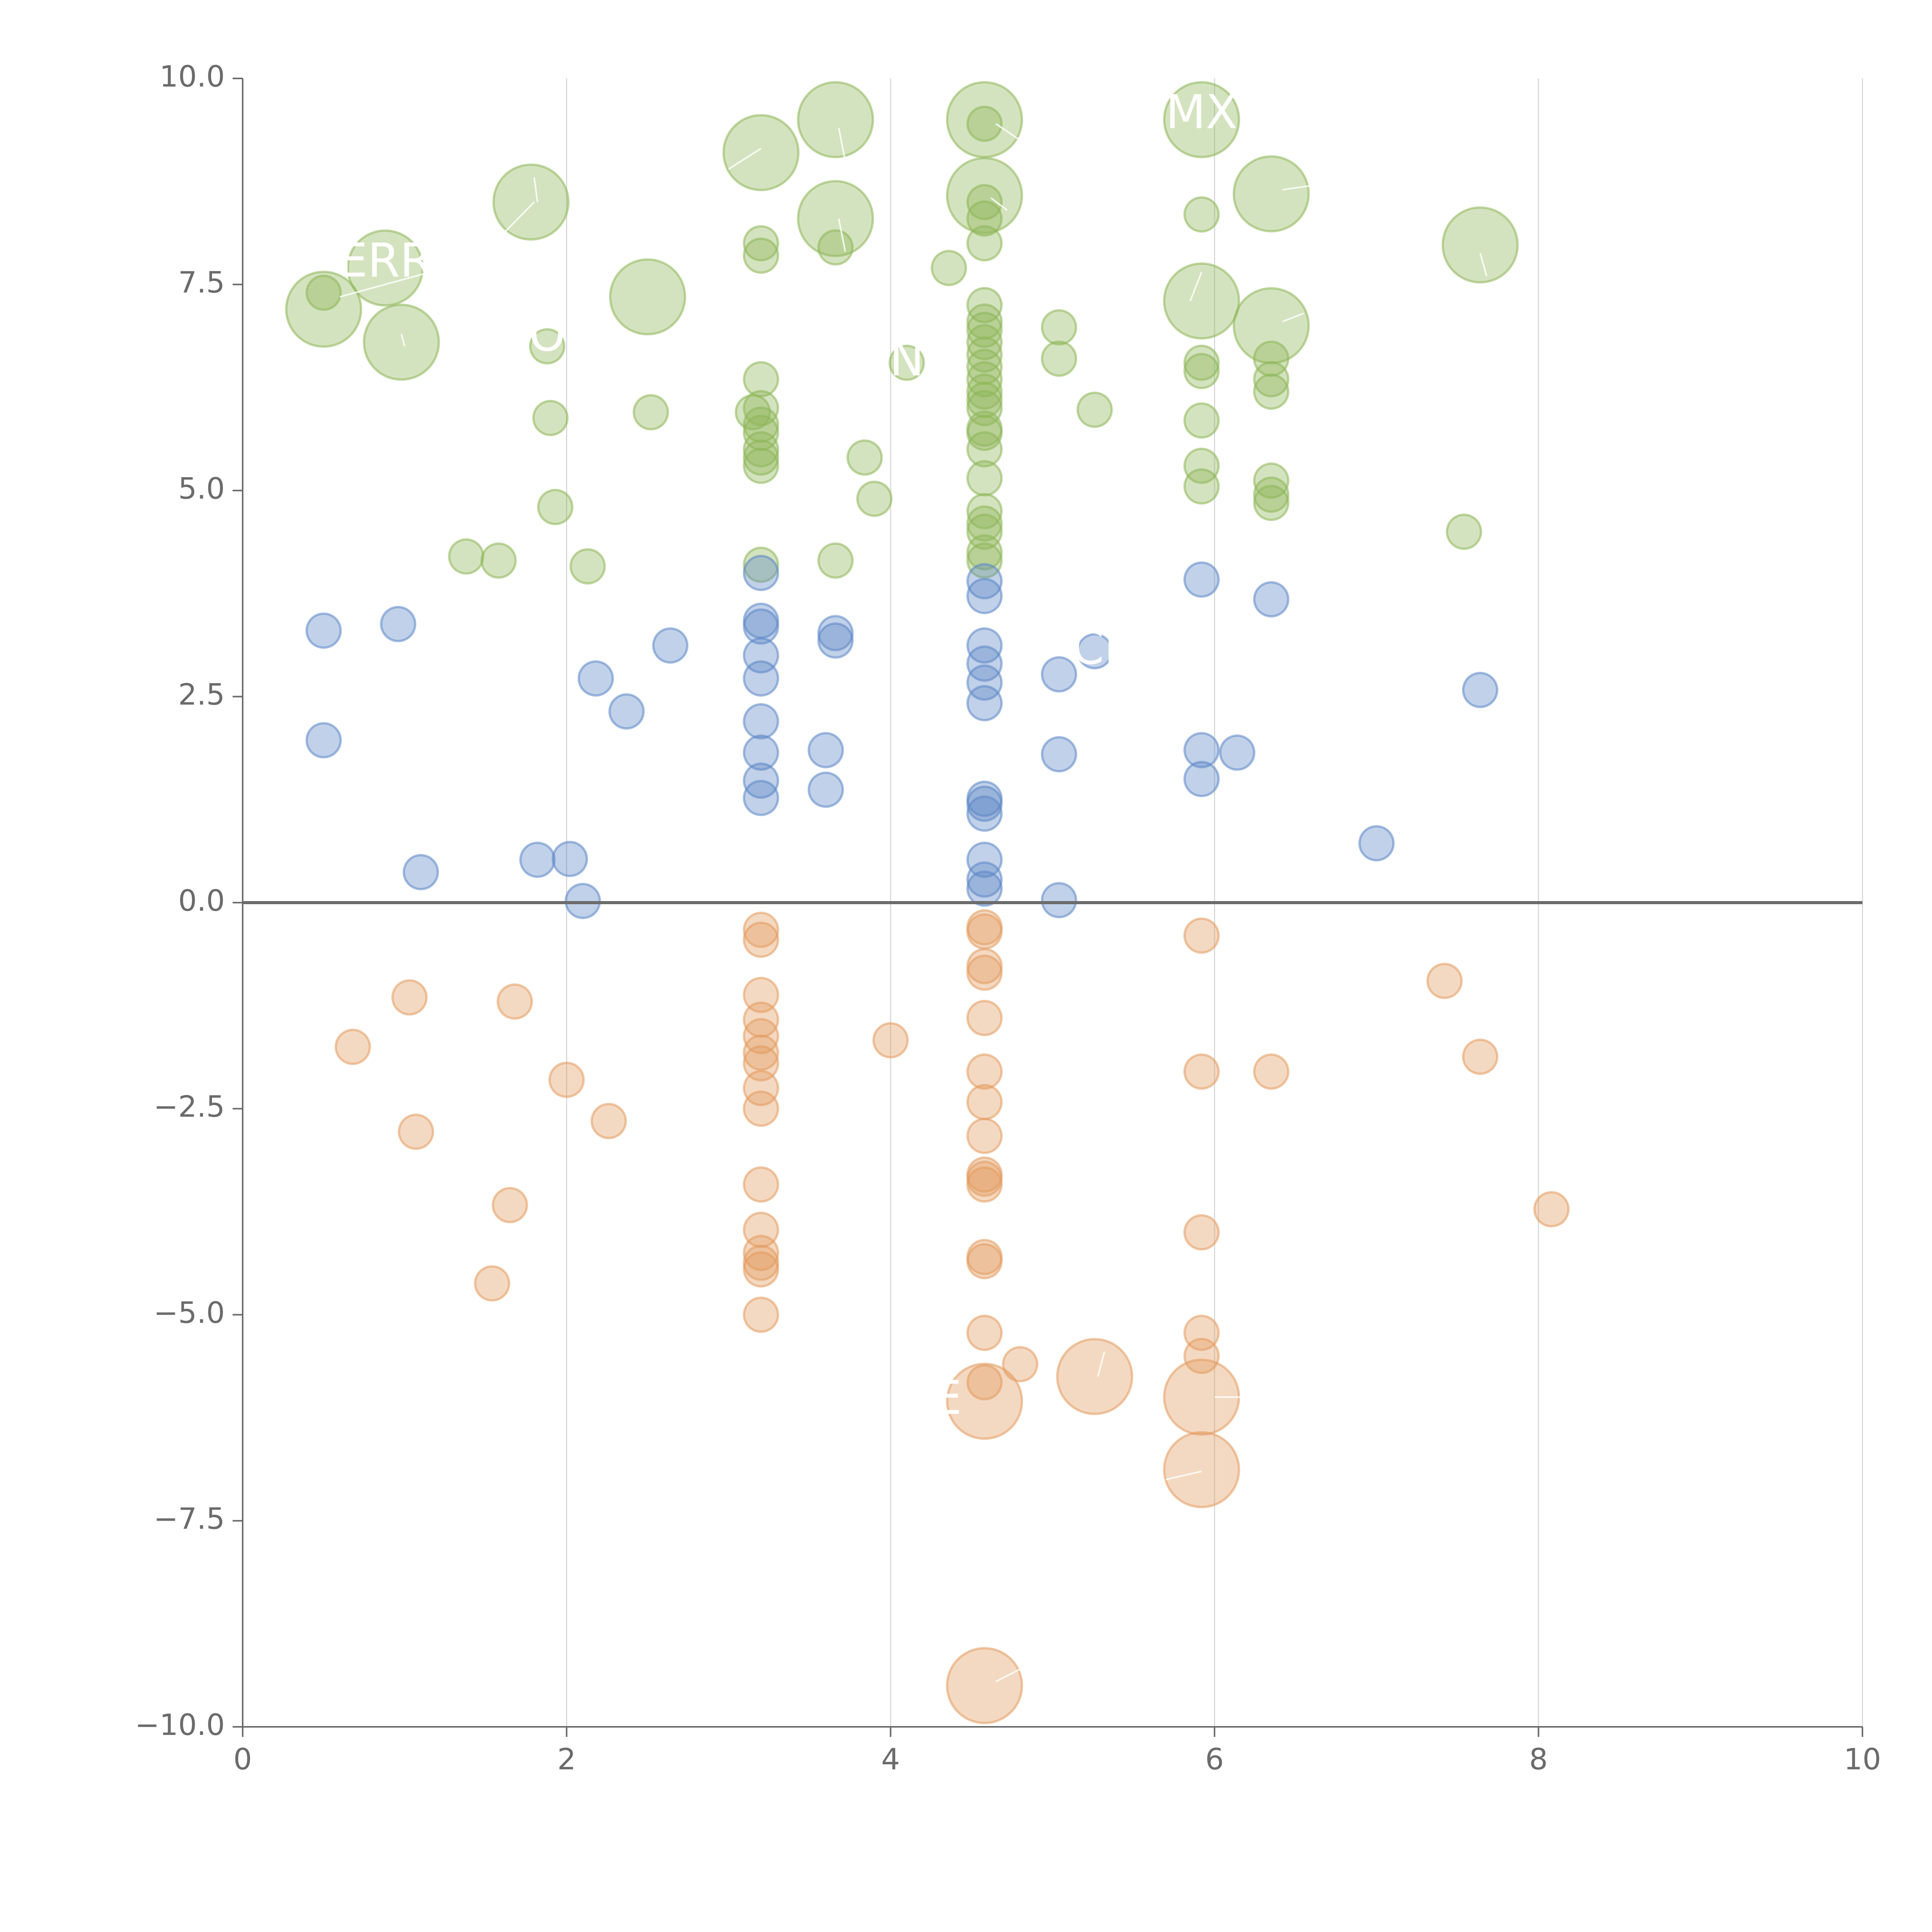 This screenshot has width=1932, height=1932. I want to click on y-tick-label: 5.0, so click(202, 488).